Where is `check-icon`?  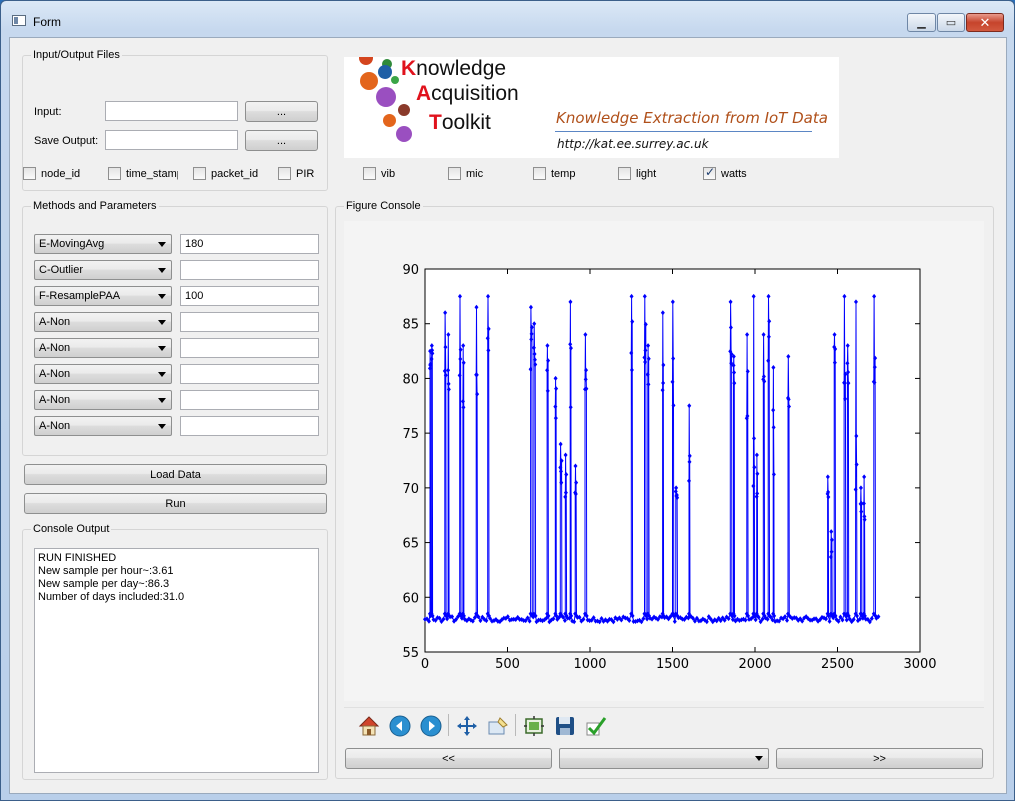 check-icon is located at coordinates (596, 726).